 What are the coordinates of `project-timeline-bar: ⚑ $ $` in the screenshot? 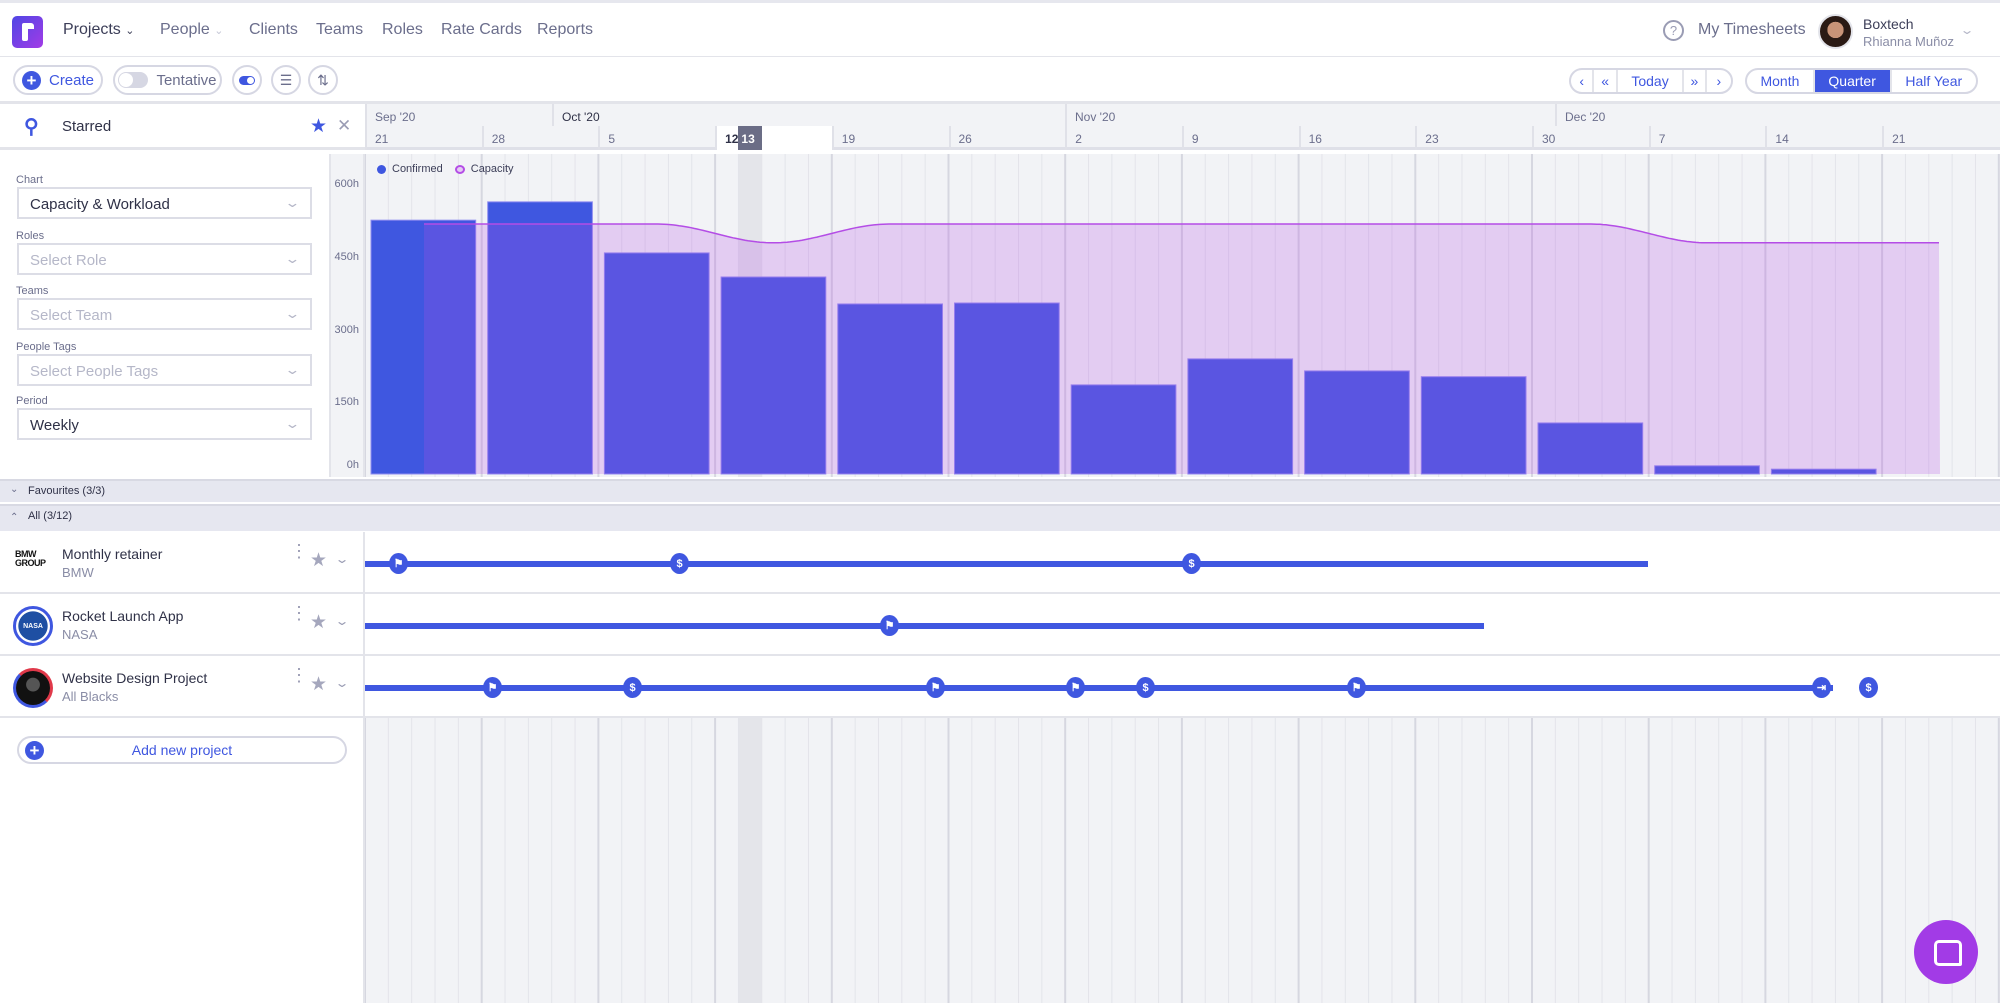 It's located at (1006, 563).